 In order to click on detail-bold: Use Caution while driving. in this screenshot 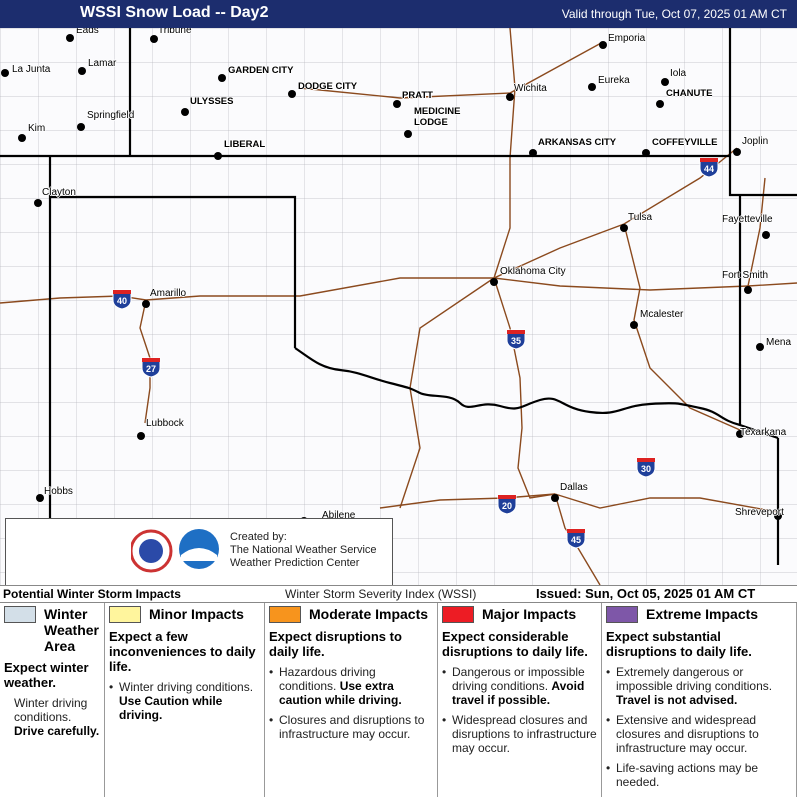, I will do `click(171, 708)`.